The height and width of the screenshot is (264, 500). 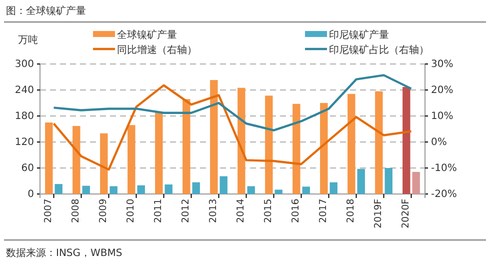 What do you see at coordinates (379, 50) in the screenshot?
I see `legend-label: 印尼镍矿占比（右轴）` at bounding box center [379, 50].